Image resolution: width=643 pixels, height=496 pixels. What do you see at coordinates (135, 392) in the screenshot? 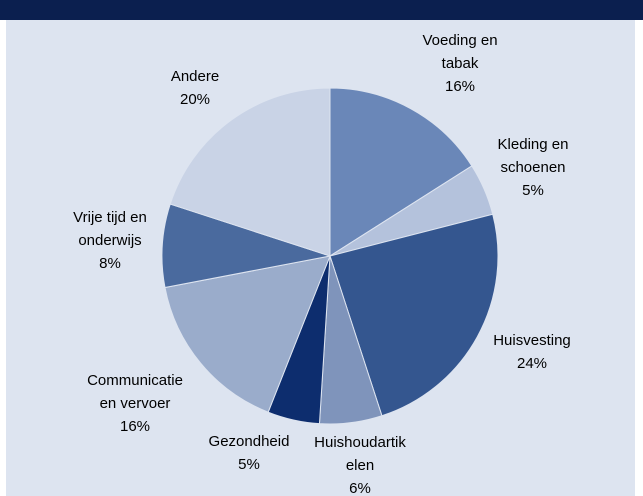
I see `category-name: Communicatie en vervoer` at bounding box center [135, 392].